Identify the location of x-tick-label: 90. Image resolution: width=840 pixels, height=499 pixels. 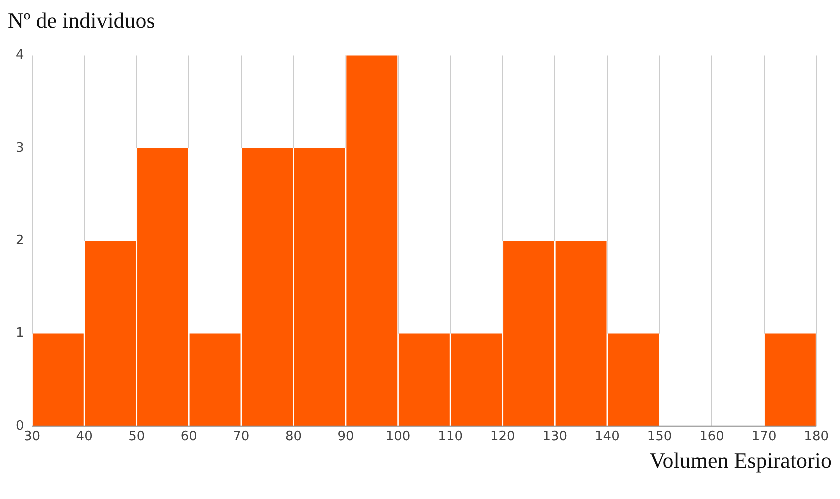
(346, 437).